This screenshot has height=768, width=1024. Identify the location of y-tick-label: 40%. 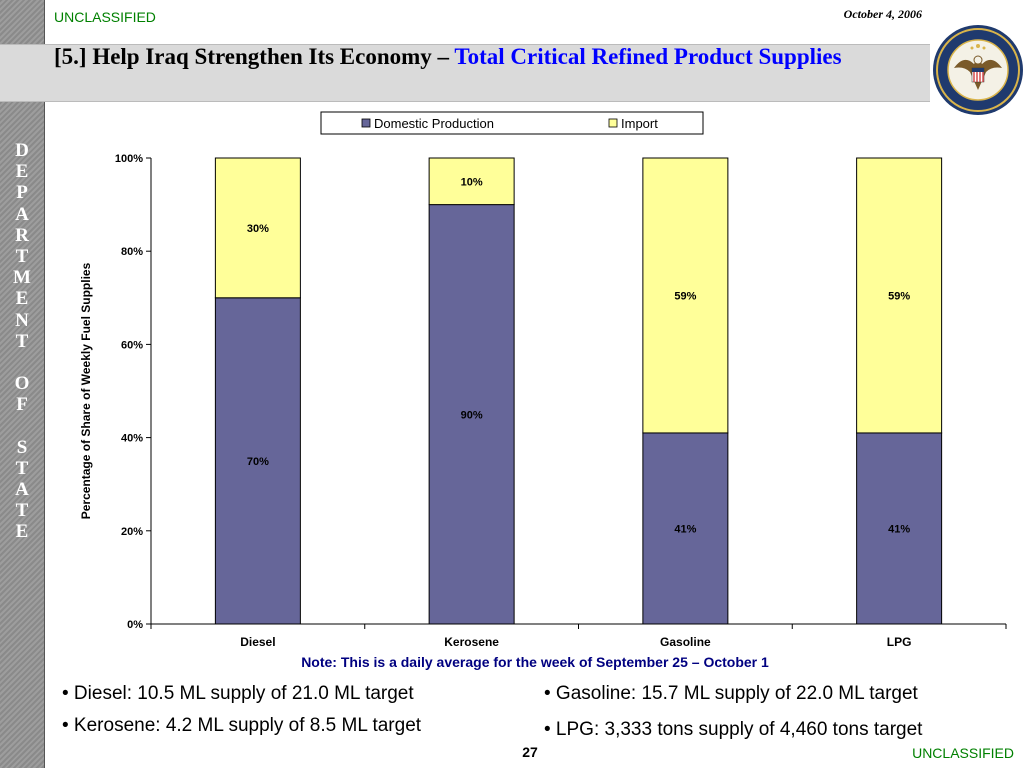
(132, 439).